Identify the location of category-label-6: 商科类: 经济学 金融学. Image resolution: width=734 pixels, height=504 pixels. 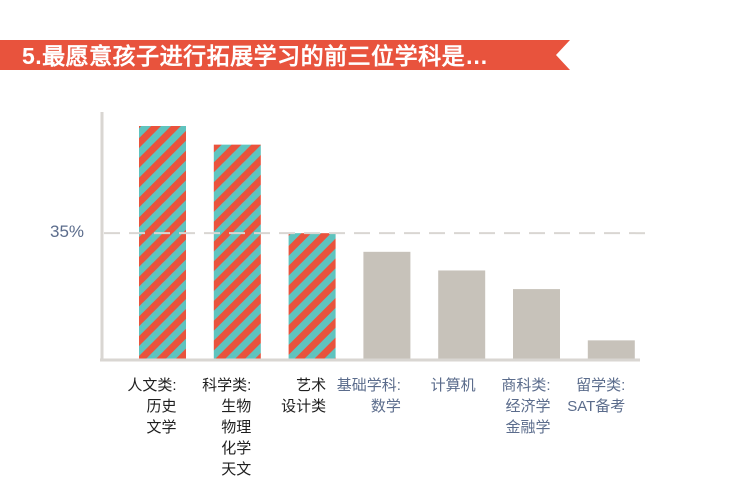
(526, 406).